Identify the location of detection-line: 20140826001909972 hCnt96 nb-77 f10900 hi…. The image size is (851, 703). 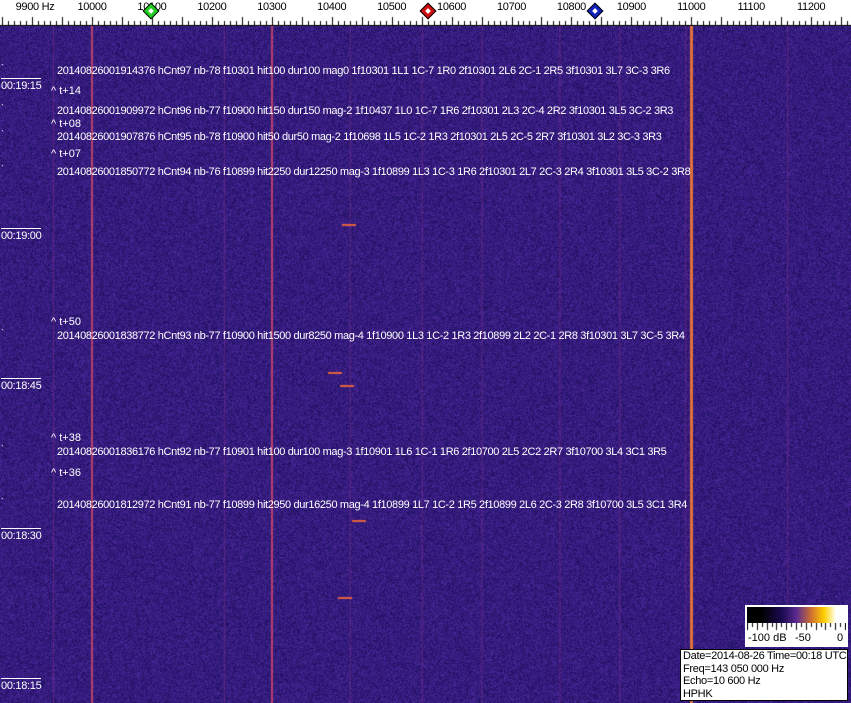
(365, 111).